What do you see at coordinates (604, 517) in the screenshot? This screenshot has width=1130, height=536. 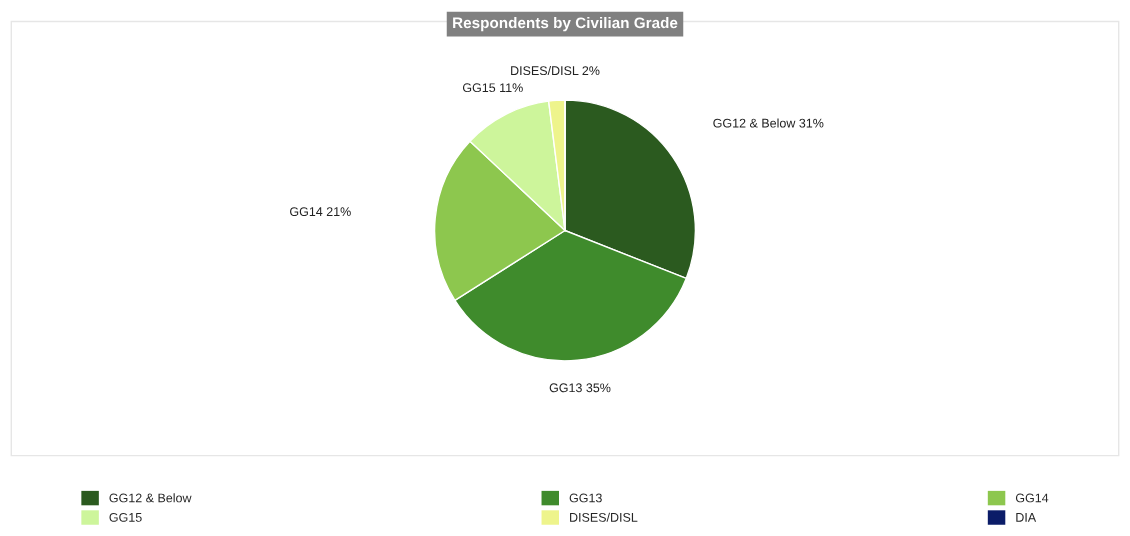 I see `legend-label: DISES/DISL` at bounding box center [604, 517].